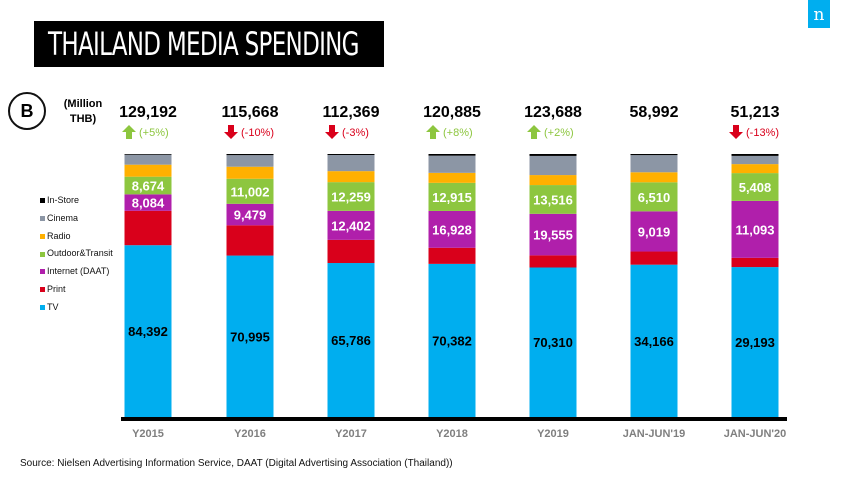  I want to click on data-label: 6,510, so click(654, 197).